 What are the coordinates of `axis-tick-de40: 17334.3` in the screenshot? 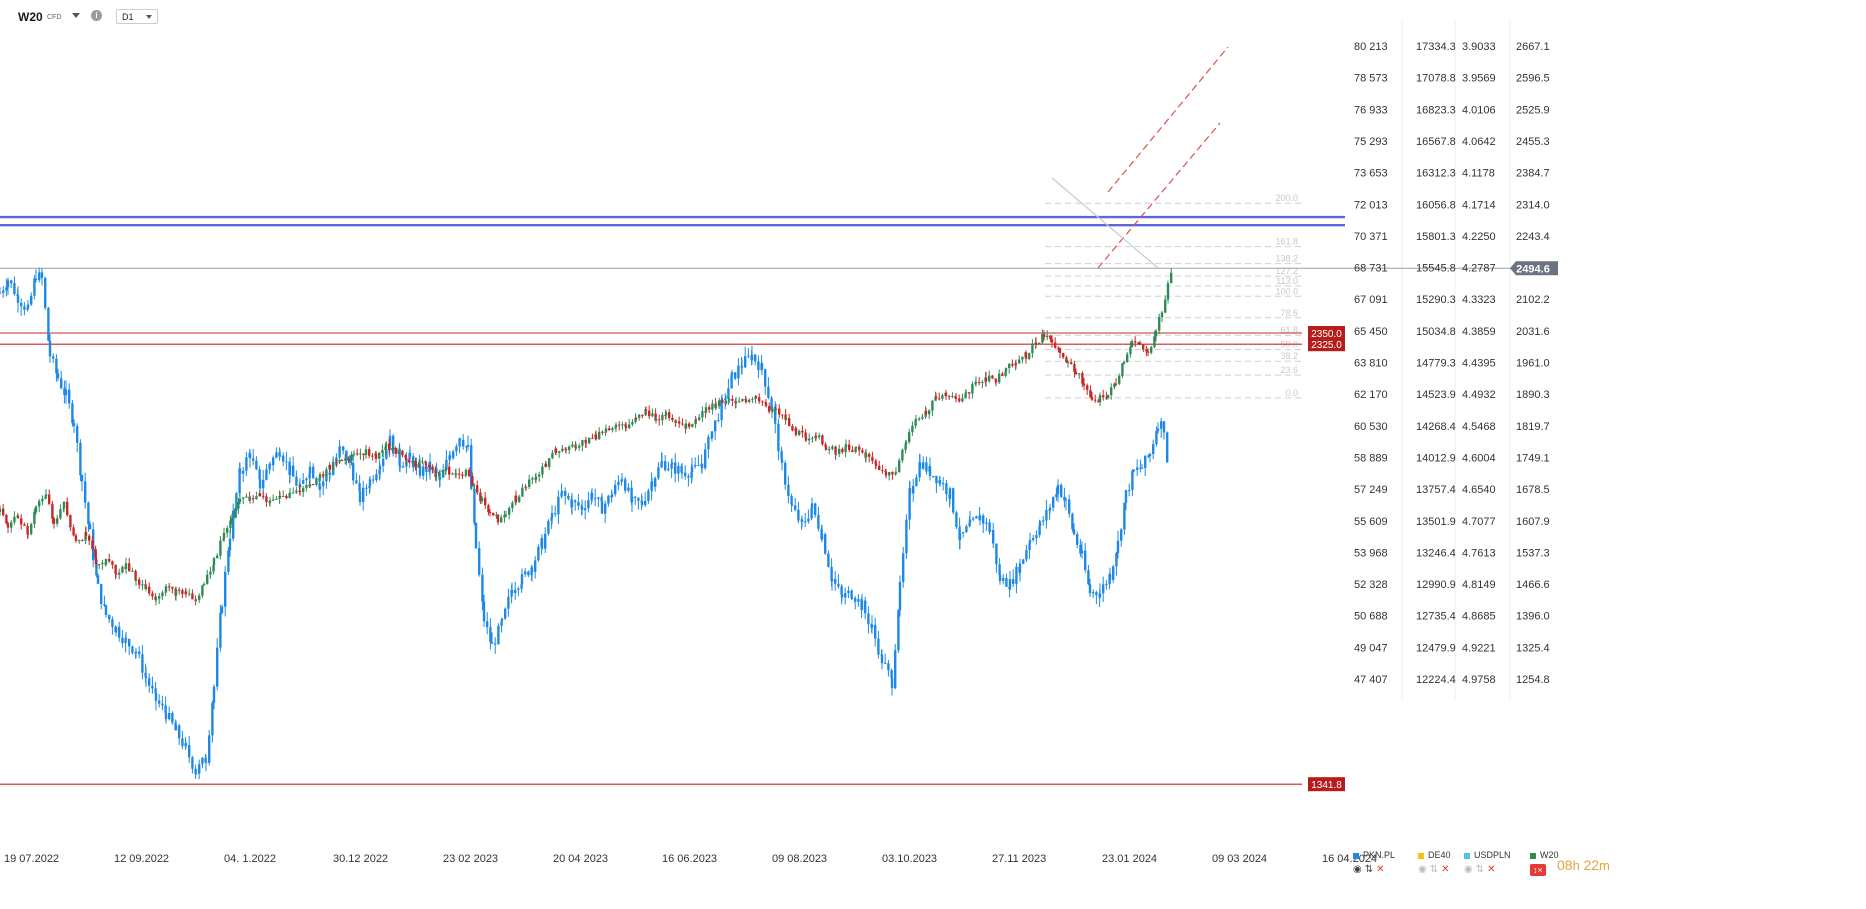 It's located at (1436, 47).